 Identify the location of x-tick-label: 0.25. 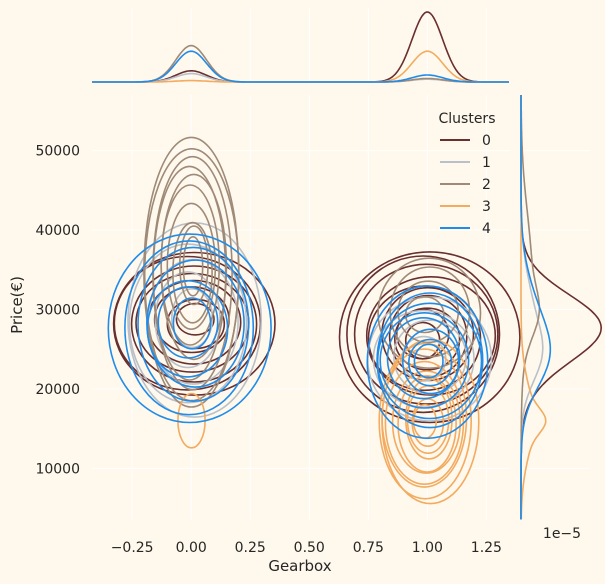
(250, 548).